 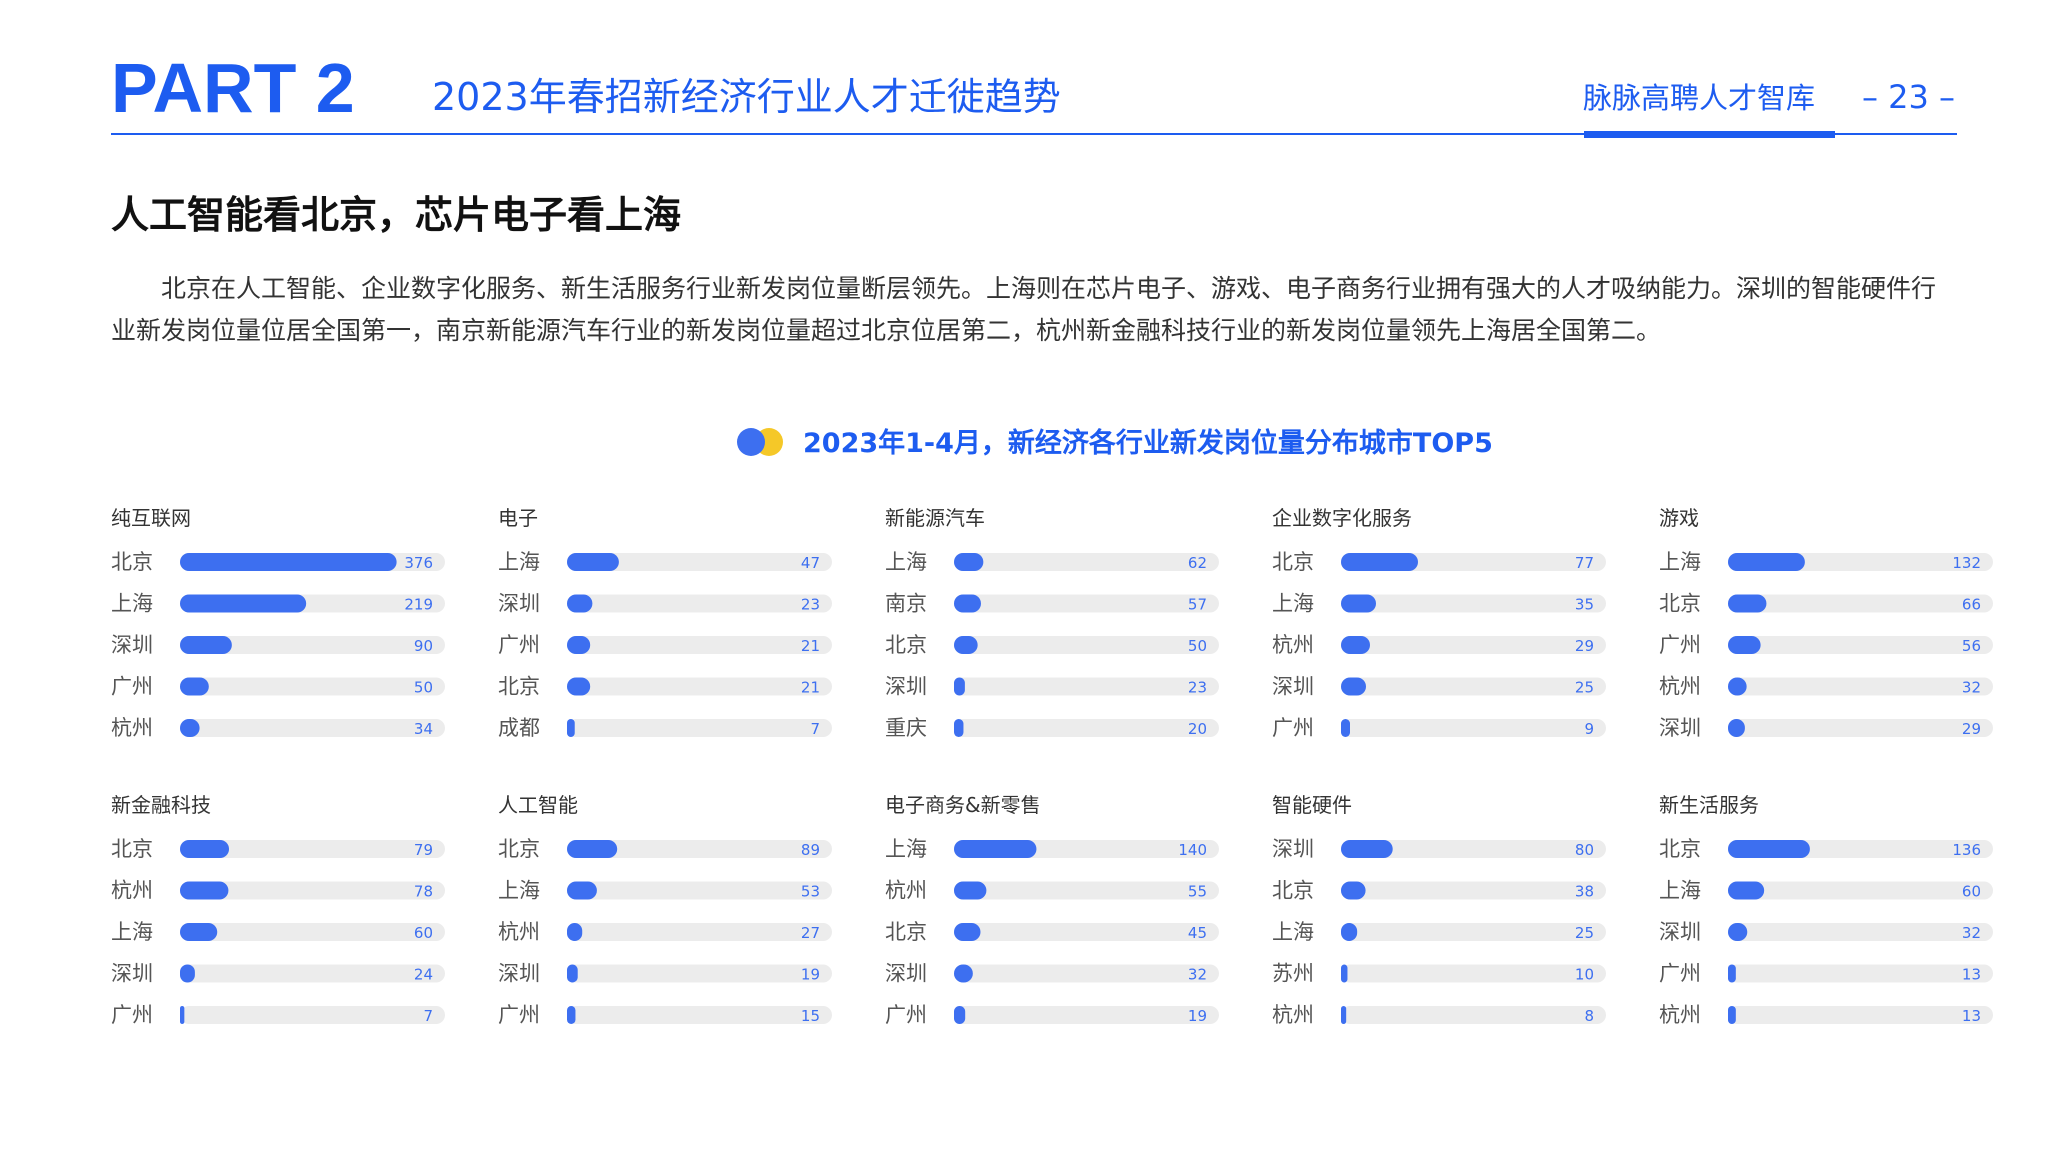 What do you see at coordinates (1971, 605) in the screenshot?
I see `value-label: 66` at bounding box center [1971, 605].